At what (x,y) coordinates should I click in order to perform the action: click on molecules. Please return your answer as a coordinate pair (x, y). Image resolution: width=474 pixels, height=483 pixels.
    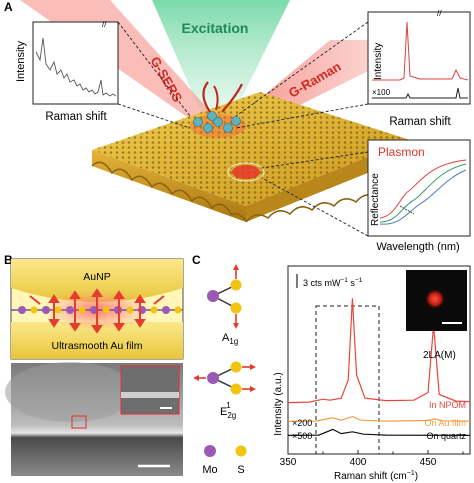
    Looking at the image, I should click on (217, 122).